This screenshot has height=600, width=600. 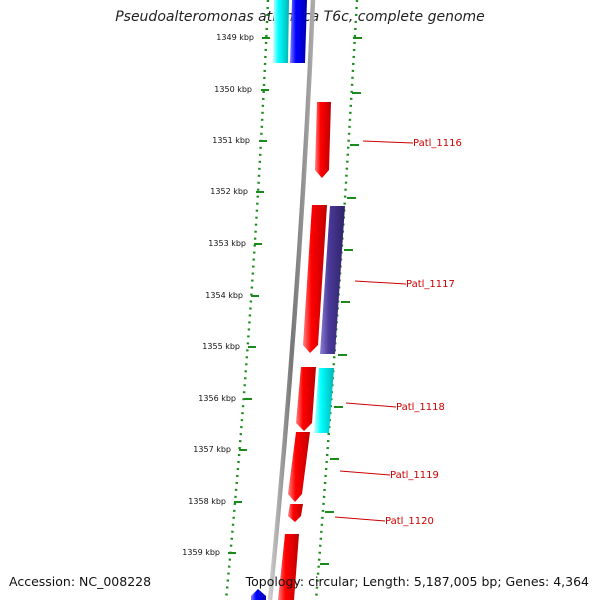 I want to click on tick-label: 1356 kbp, so click(x=217, y=398).